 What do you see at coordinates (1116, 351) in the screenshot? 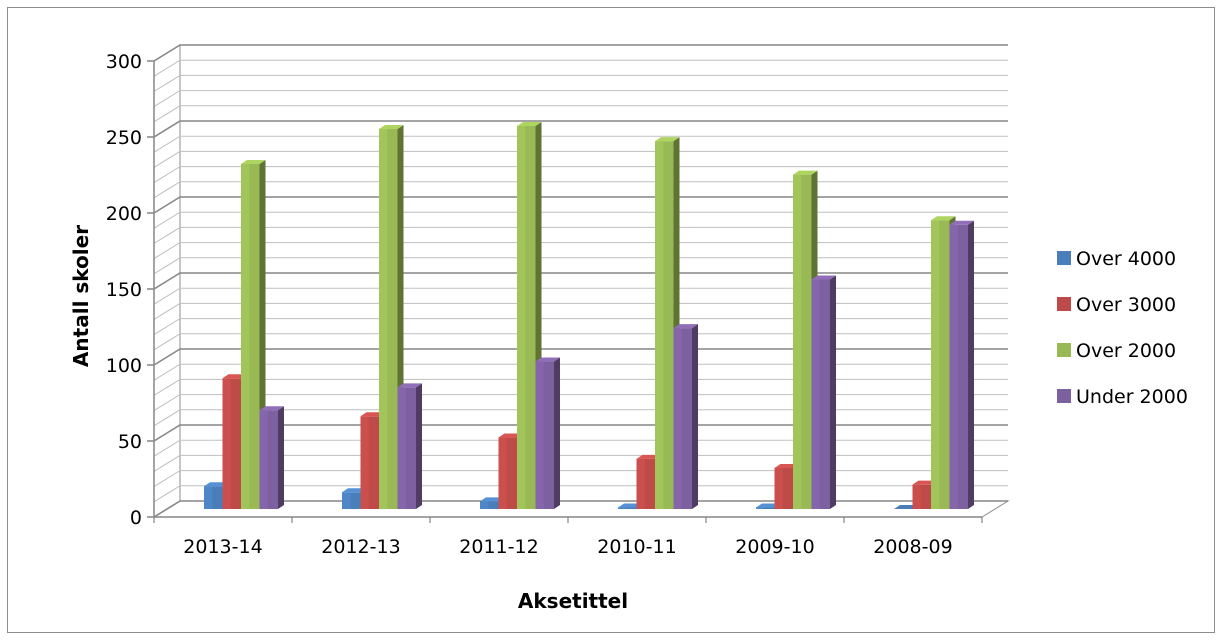
I see `legend-item: Over 2000` at bounding box center [1116, 351].